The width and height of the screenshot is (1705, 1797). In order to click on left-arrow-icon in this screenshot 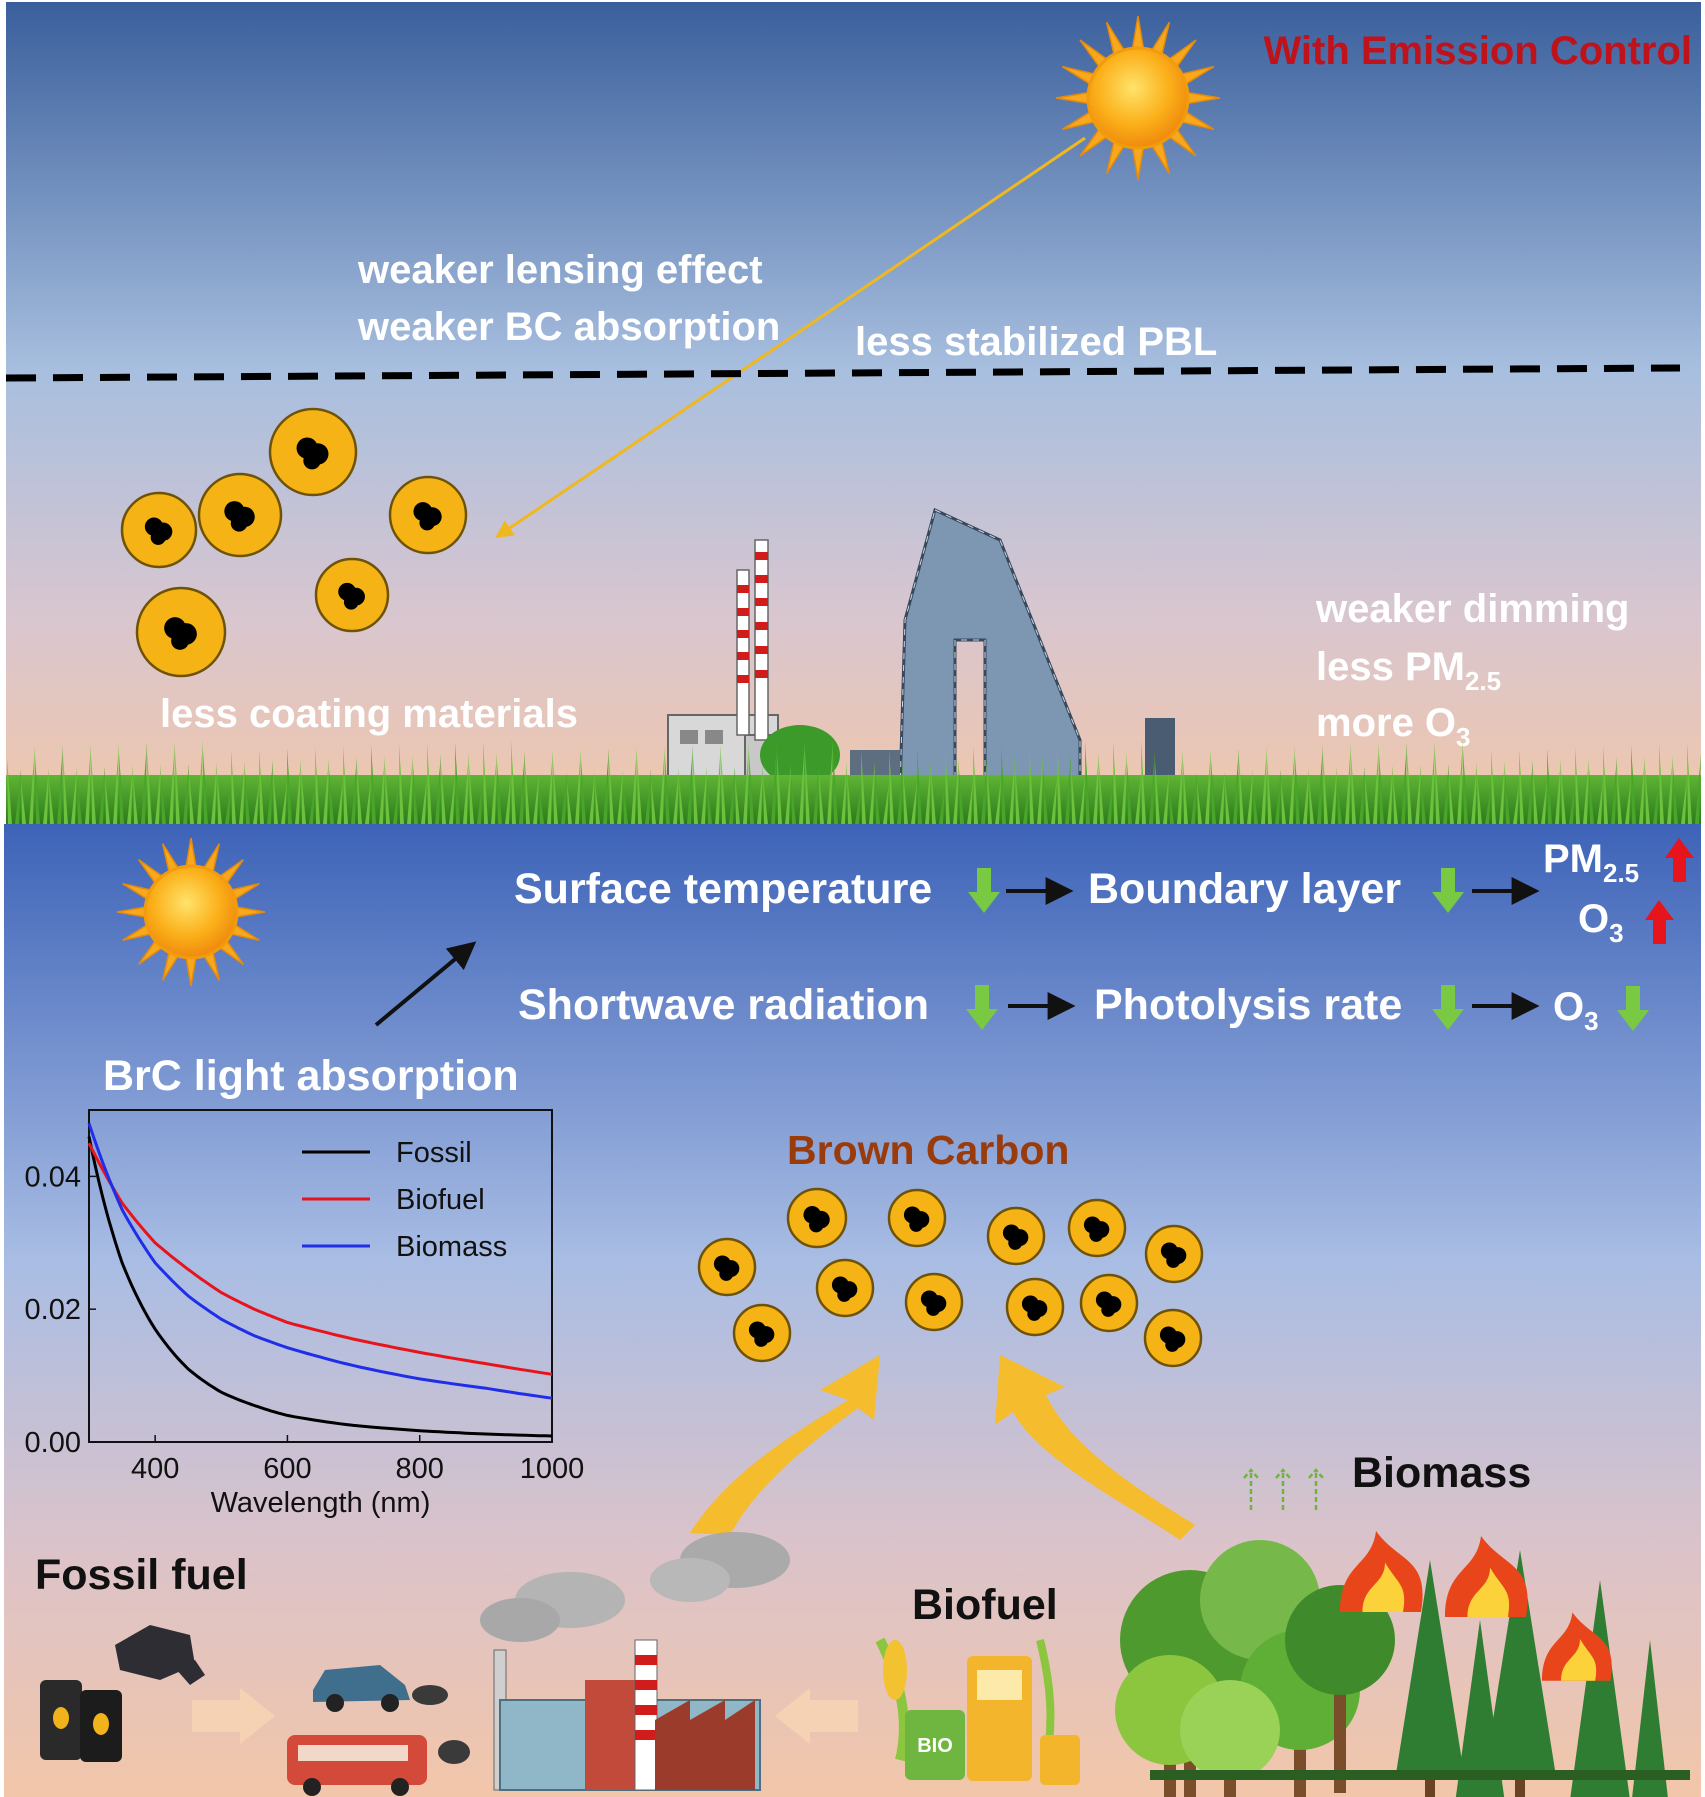, I will do `click(816, 1716)`.